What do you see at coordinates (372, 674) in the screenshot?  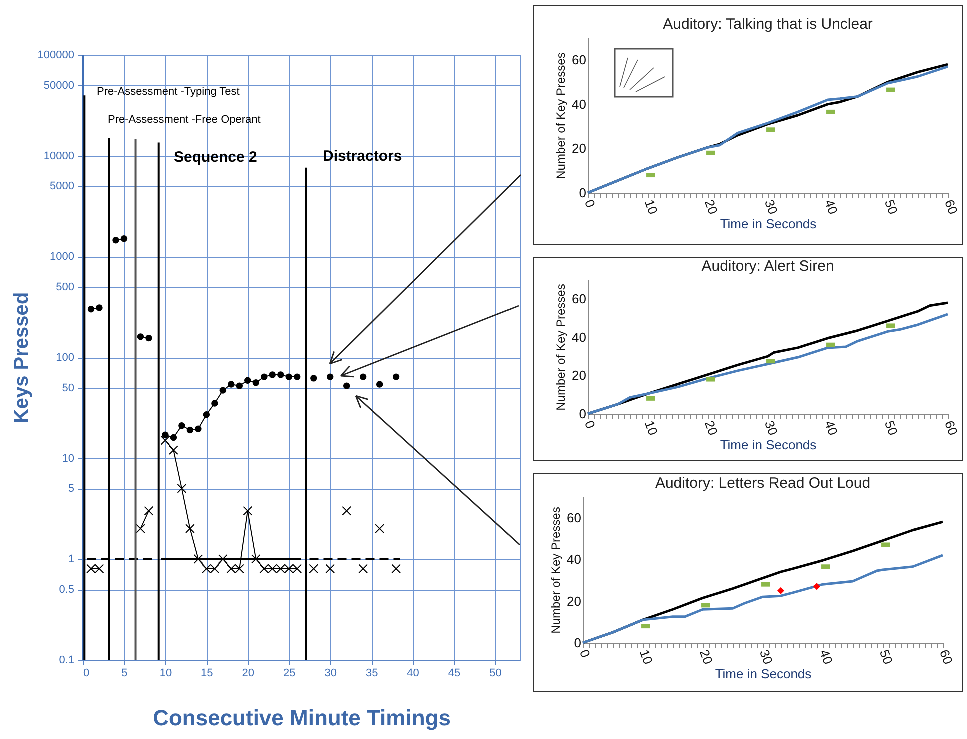 I see `x-tick-label: 35` at bounding box center [372, 674].